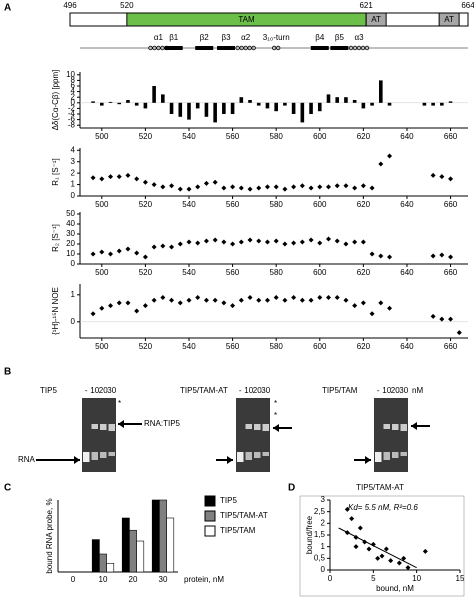  What do you see at coordinates (70, 5) in the screenshot?
I see `residue-number: 496` at bounding box center [70, 5].